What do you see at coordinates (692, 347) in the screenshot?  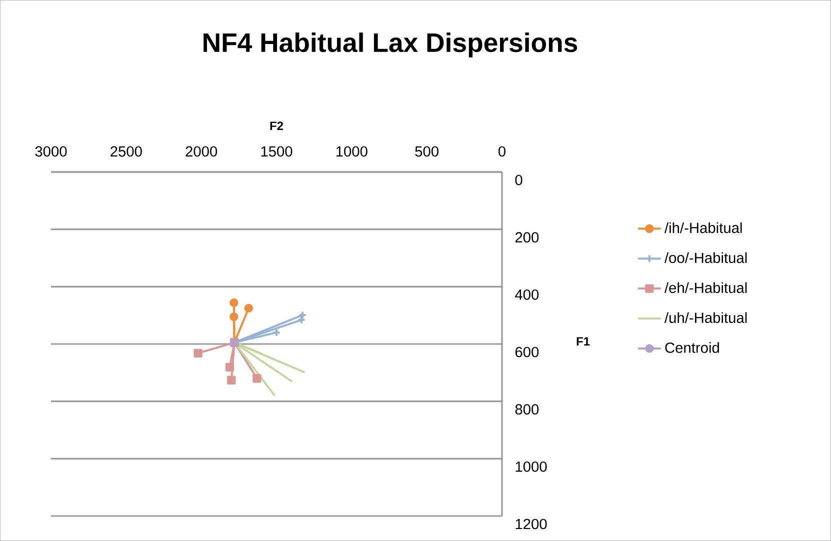 I see `legend-label: Centroid` at bounding box center [692, 347].